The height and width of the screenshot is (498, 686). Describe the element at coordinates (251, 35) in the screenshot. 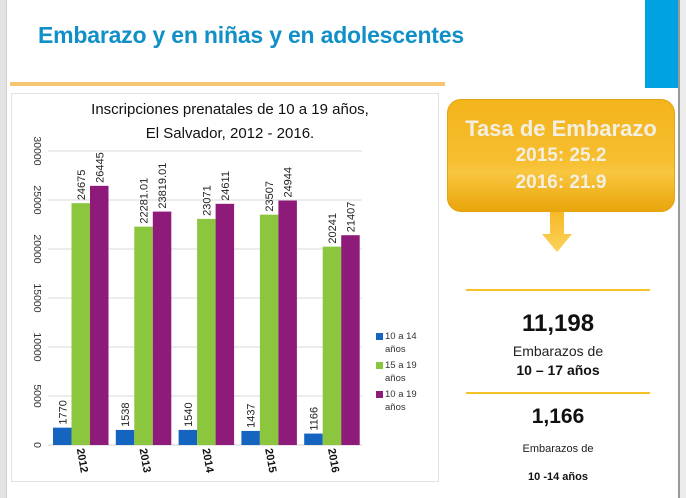

I see `slide-title: Embarazo y en niñas y en adolescentes` at that location.